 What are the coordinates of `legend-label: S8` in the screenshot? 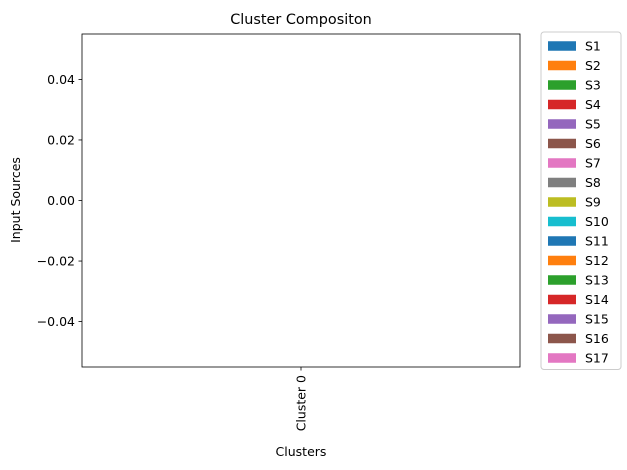 It's located at (593, 182).